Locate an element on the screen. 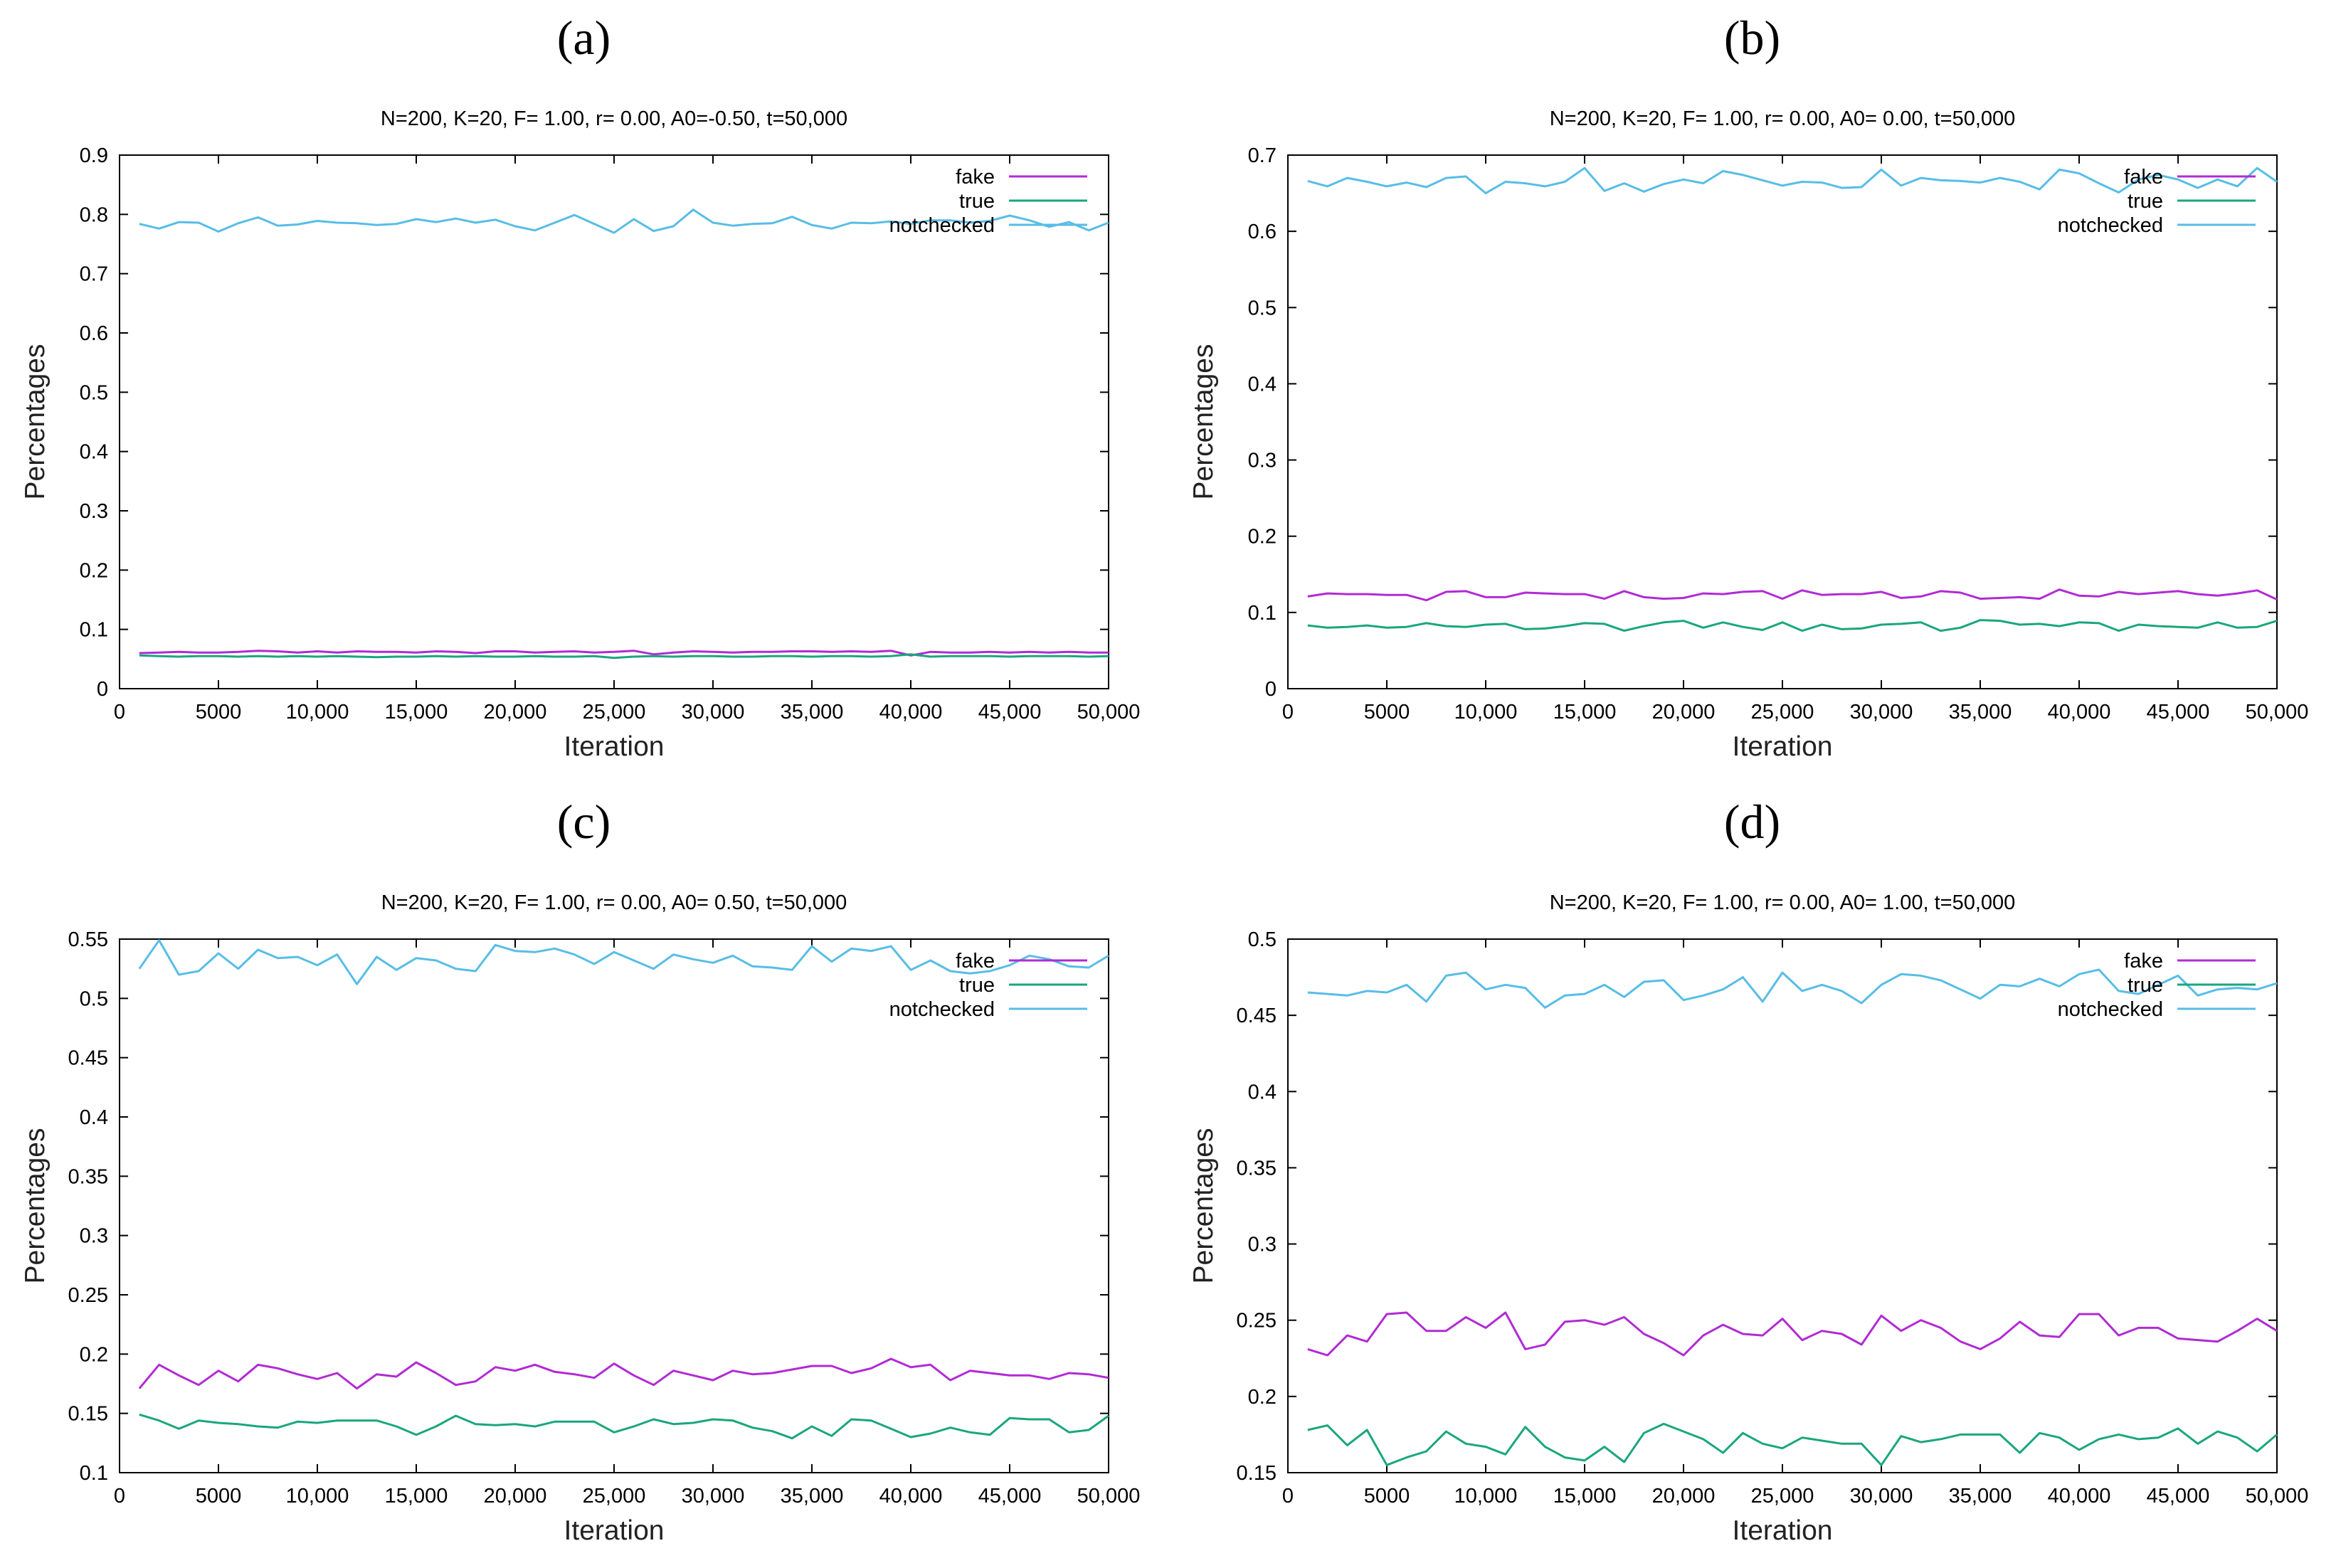  panel-label: (c) is located at coordinates (583, 822).